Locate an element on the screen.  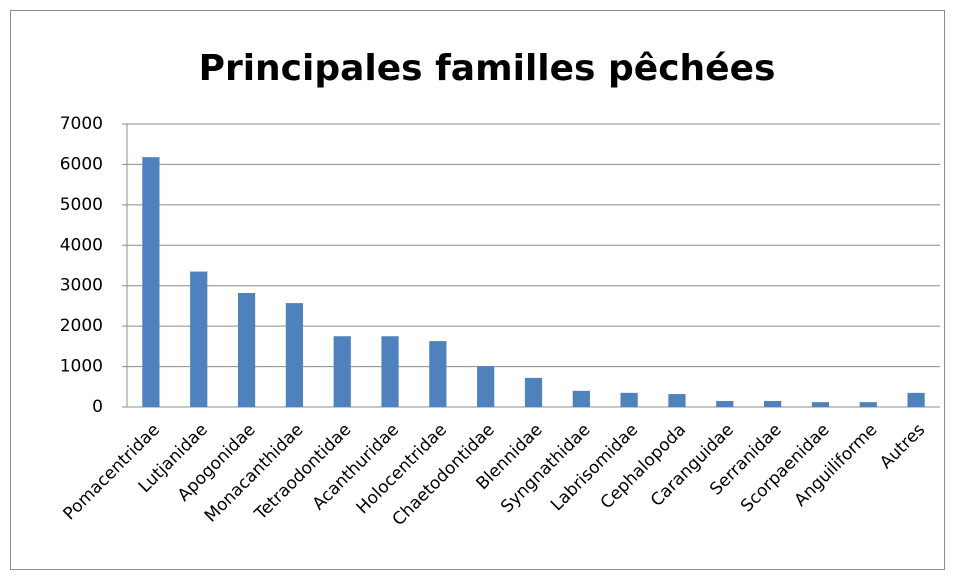
y-tick-label: 2000 is located at coordinates (81, 326).